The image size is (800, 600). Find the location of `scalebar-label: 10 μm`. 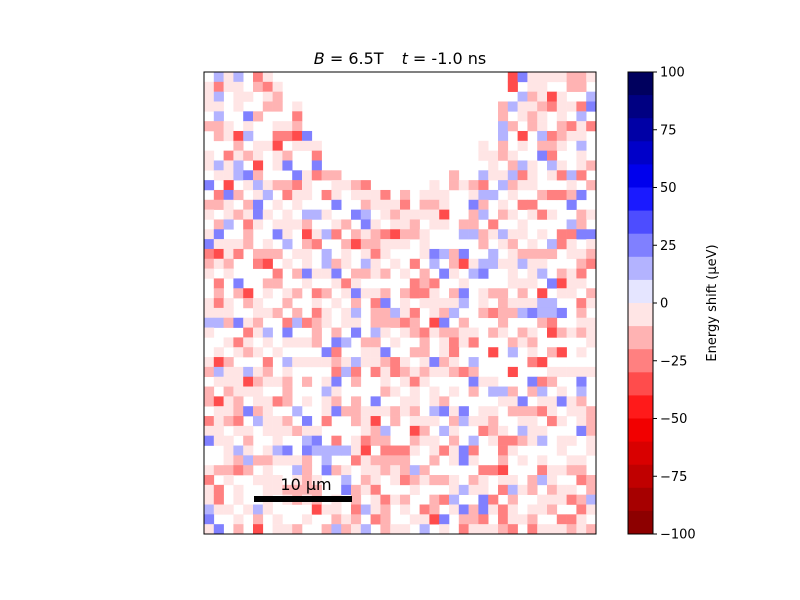

scalebar-label: 10 μm is located at coordinates (305, 484).